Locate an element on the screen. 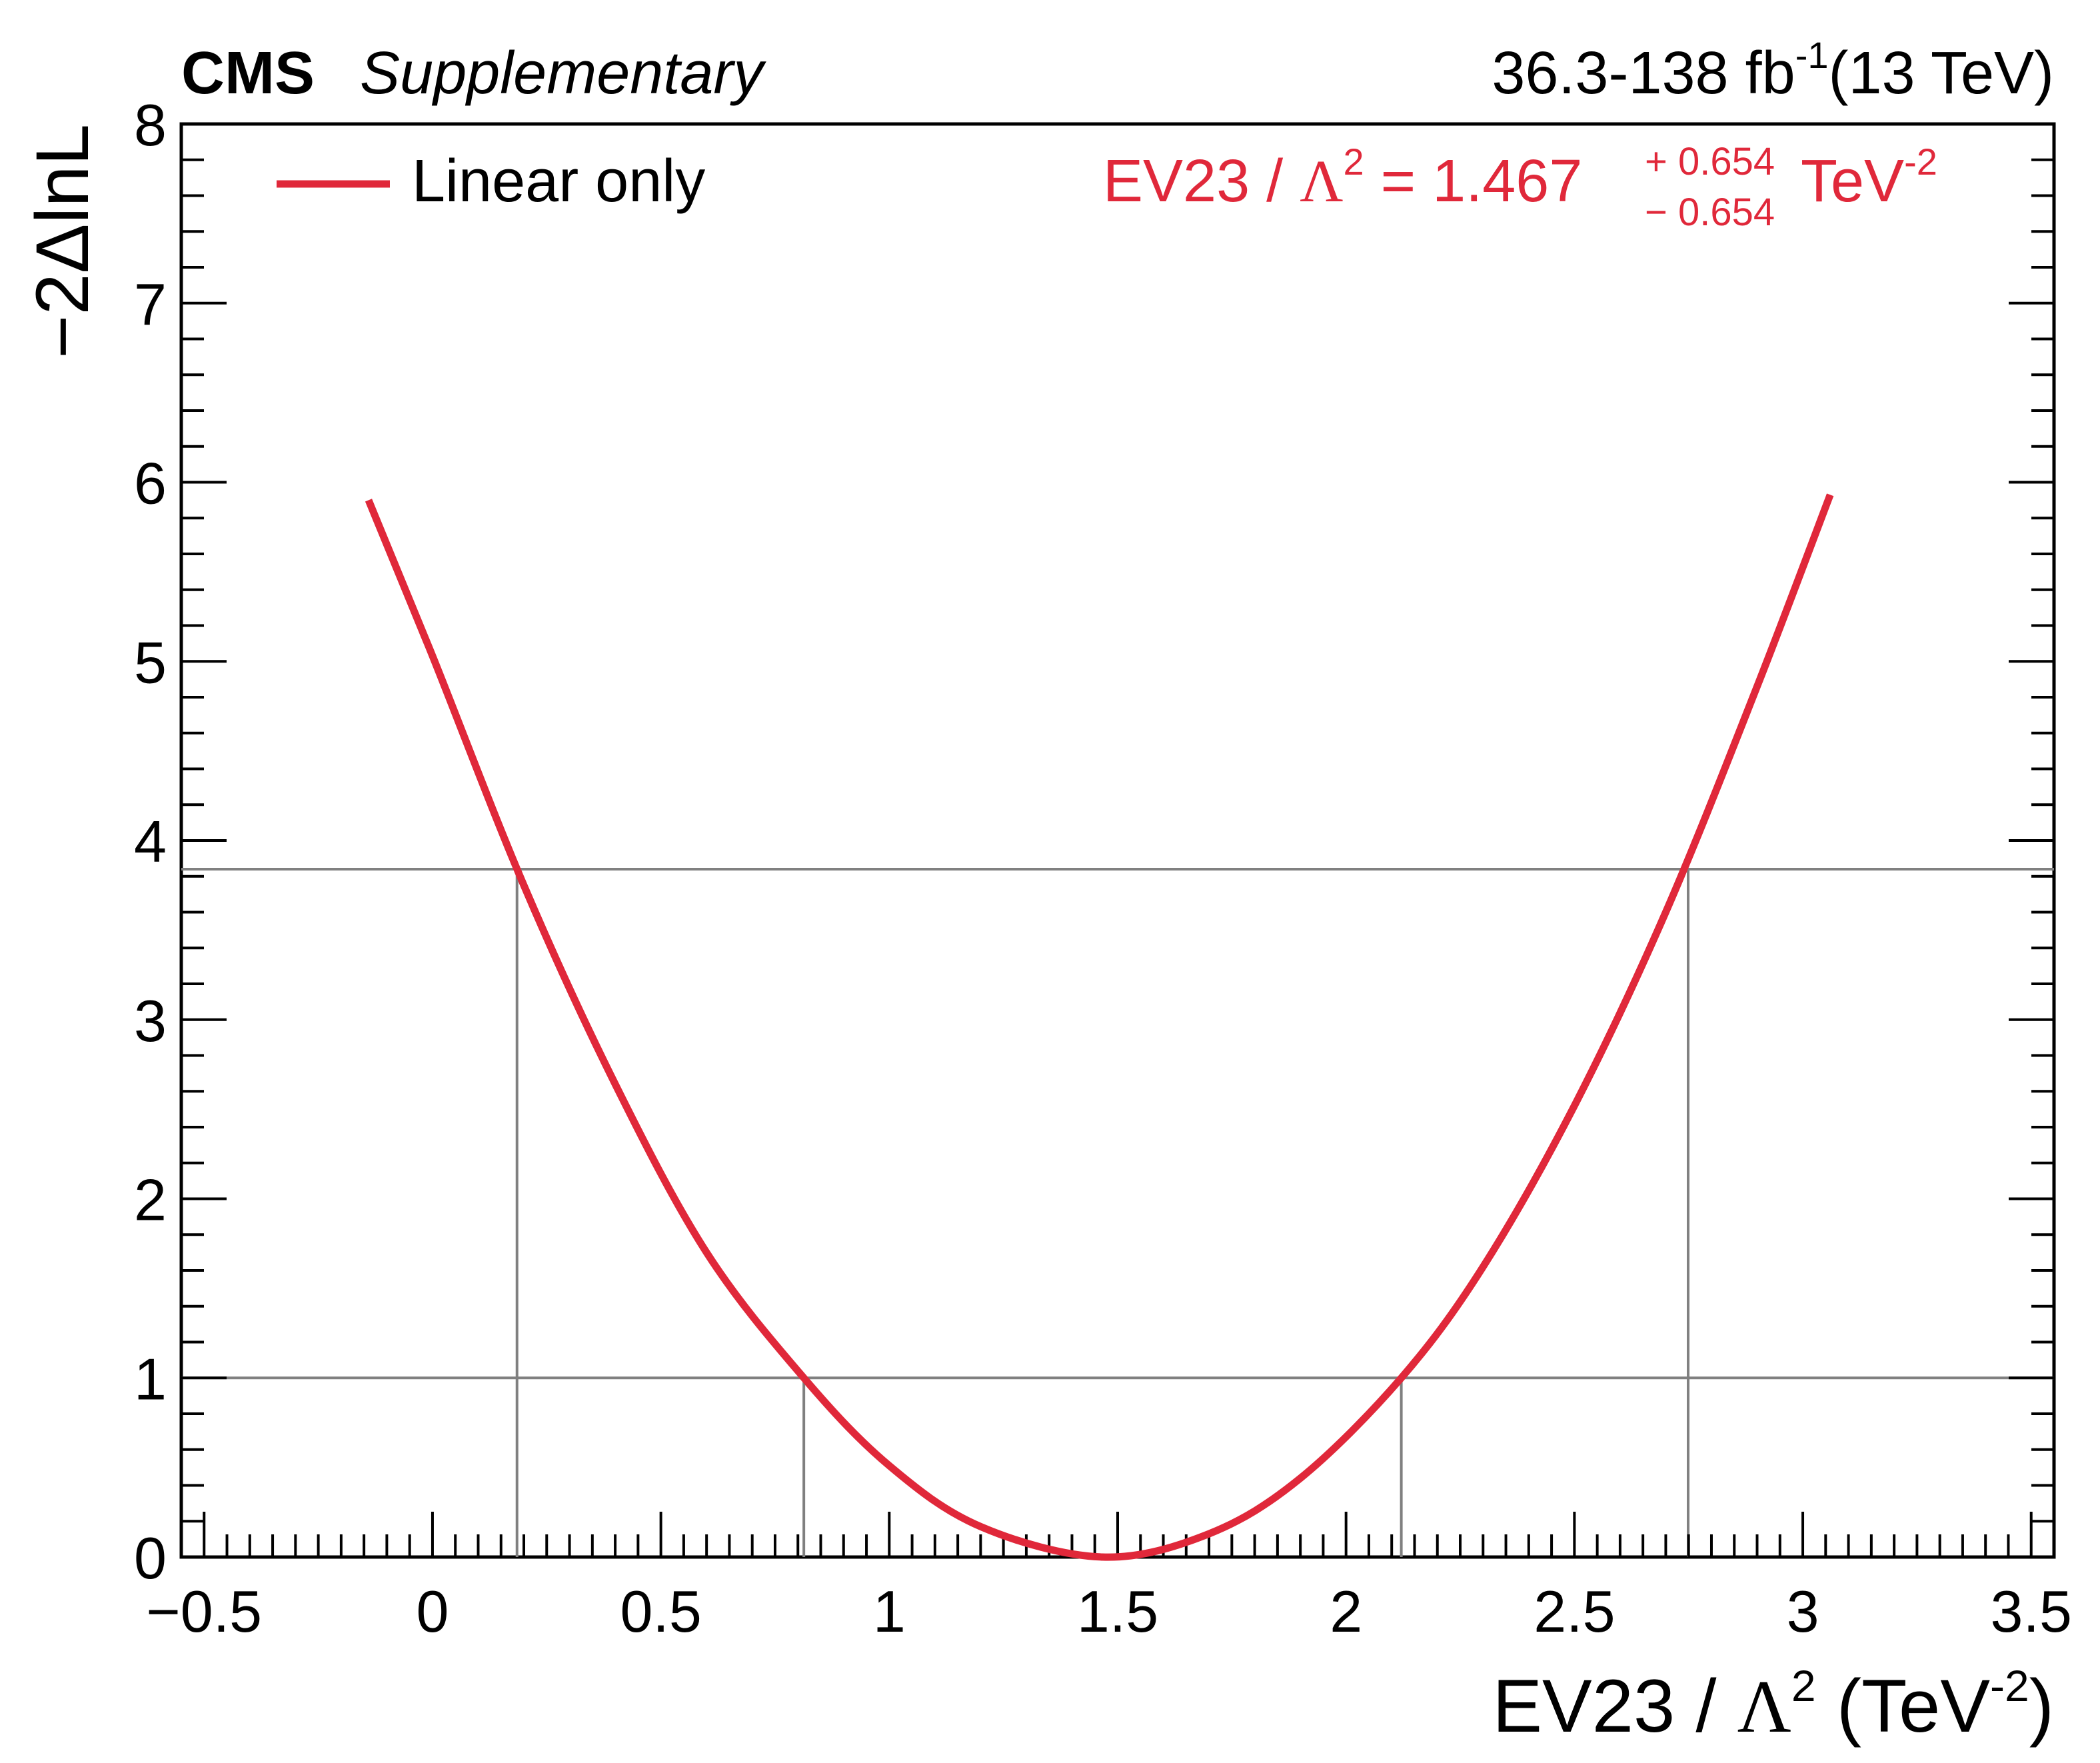 The width and height of the screenshot is (2100, 1763). y-tick-label: 3 is located at coordinates (151, 1021).